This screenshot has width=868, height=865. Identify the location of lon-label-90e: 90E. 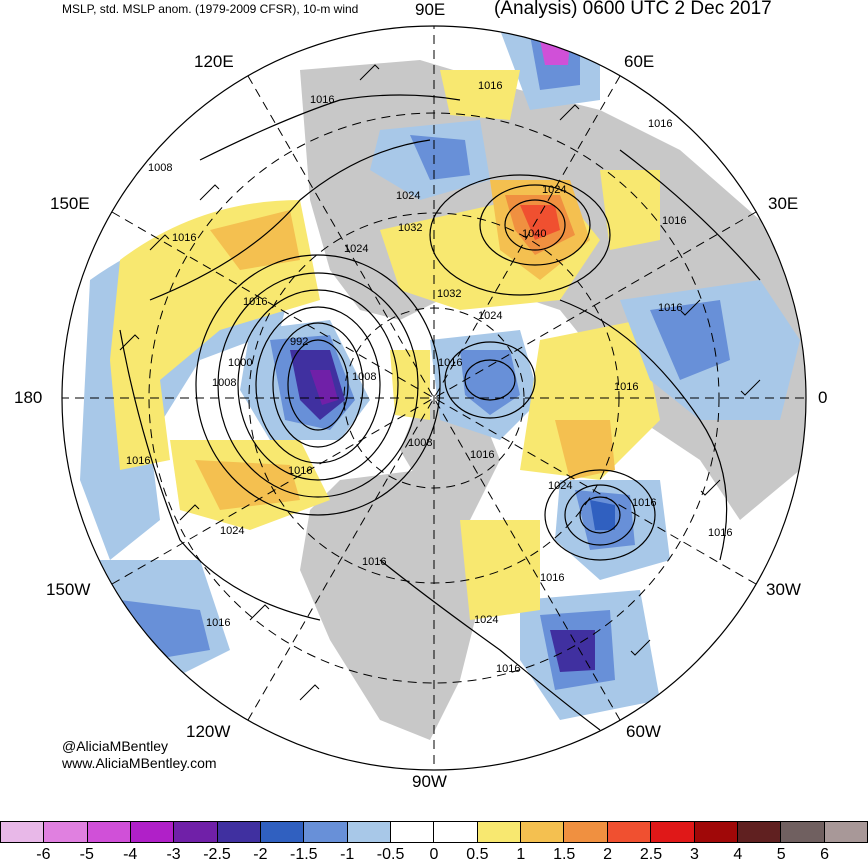
(430, 9).